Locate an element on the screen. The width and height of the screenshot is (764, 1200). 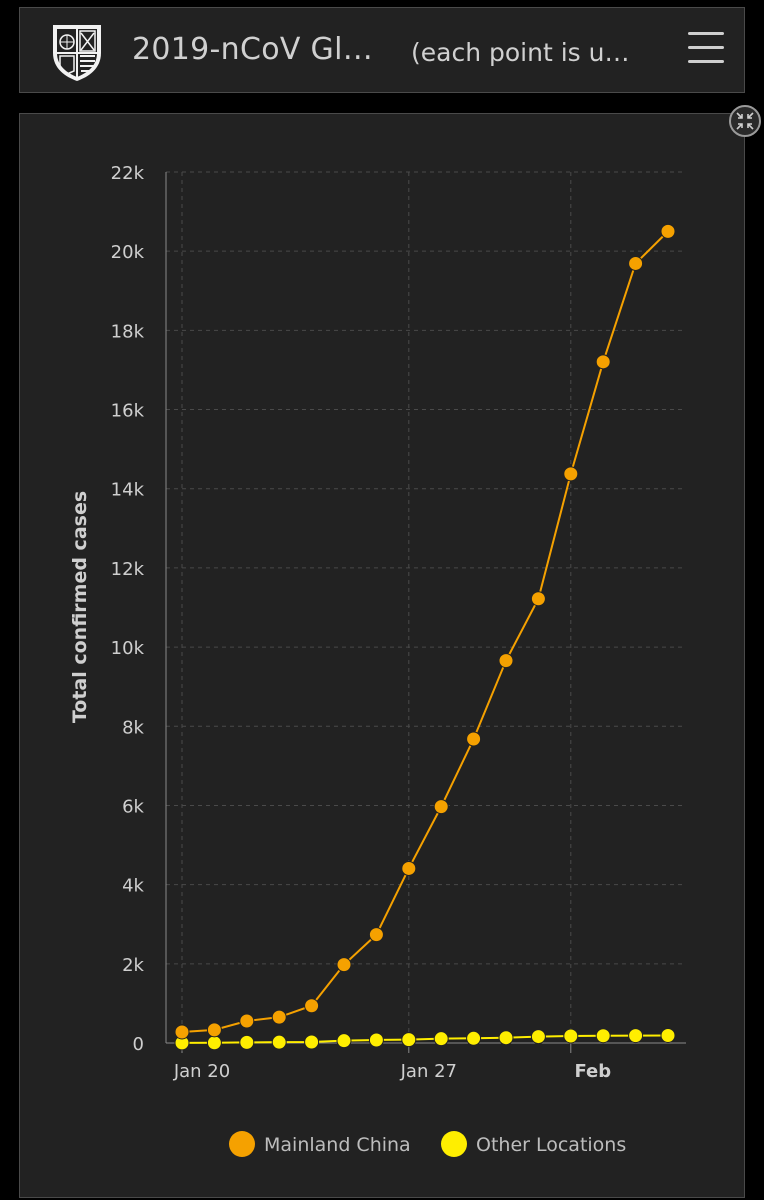
legend-item: Other Locations is located at coordinates (533, 1144).